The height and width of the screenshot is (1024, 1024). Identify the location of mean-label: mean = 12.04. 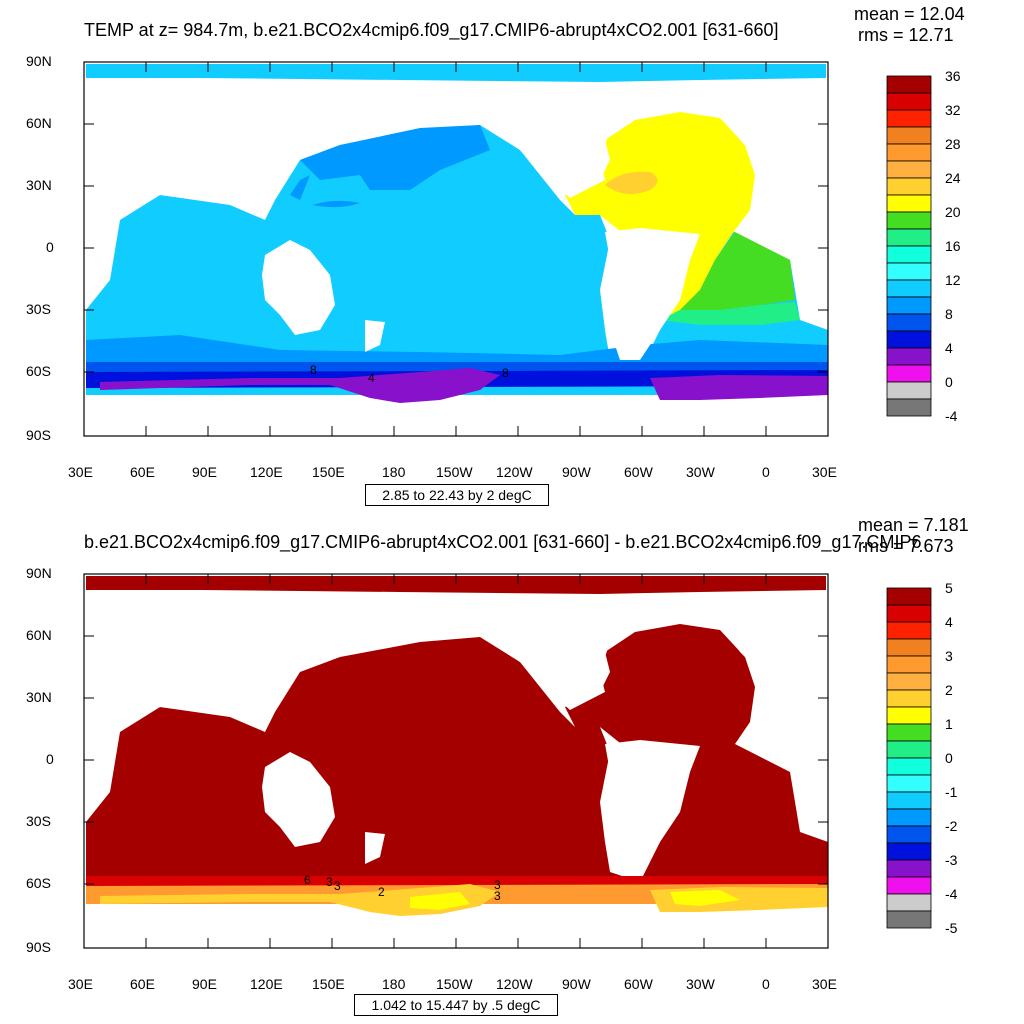
(909, 14).